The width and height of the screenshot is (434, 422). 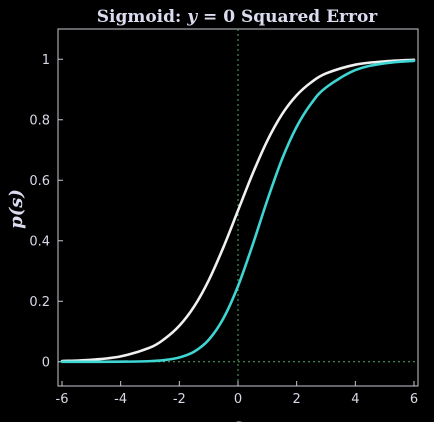 I want to click on y-tick-label: 1, so click(x=46, y=60).